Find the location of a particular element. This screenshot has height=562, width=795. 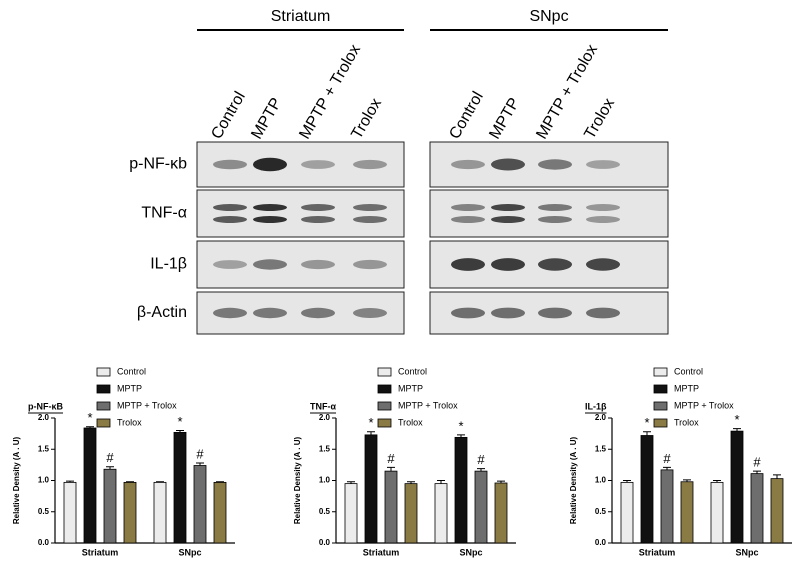

y-axis-label: Relative Density (A . U) is located at coordinates (297, 481).